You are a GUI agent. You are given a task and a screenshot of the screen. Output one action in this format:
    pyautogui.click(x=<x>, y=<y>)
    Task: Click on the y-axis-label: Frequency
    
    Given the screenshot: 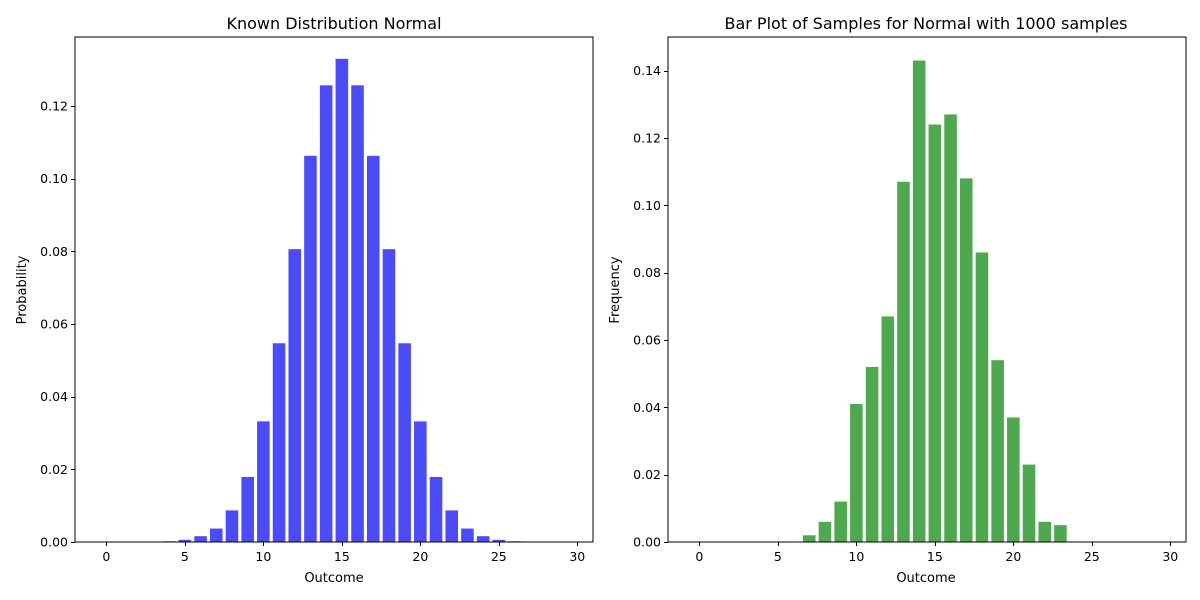 What is the action you would take?
    pyautogui.click(x=615, y=289)
    